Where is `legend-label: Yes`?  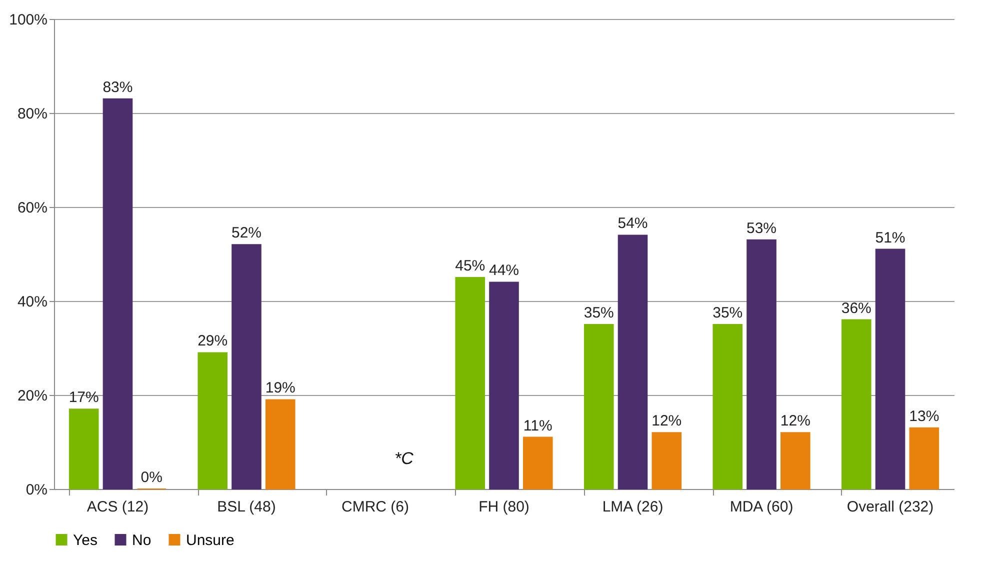
legend-label: Yes is located at coordinates (85, 540).